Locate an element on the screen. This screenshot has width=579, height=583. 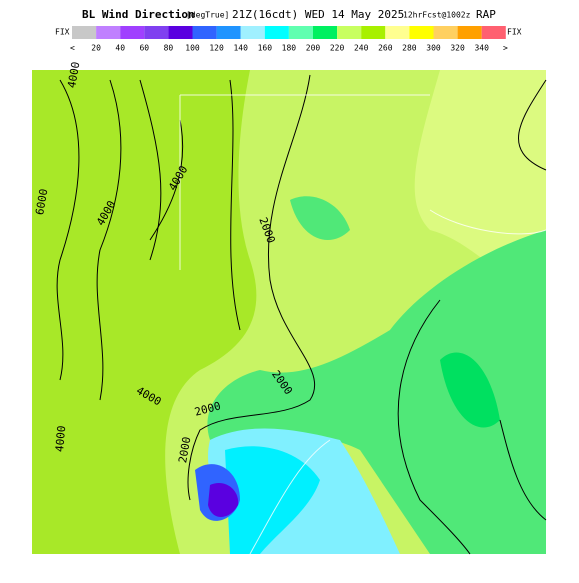
colorbar-tick-label: 60 is located at coordinates (144, 48).